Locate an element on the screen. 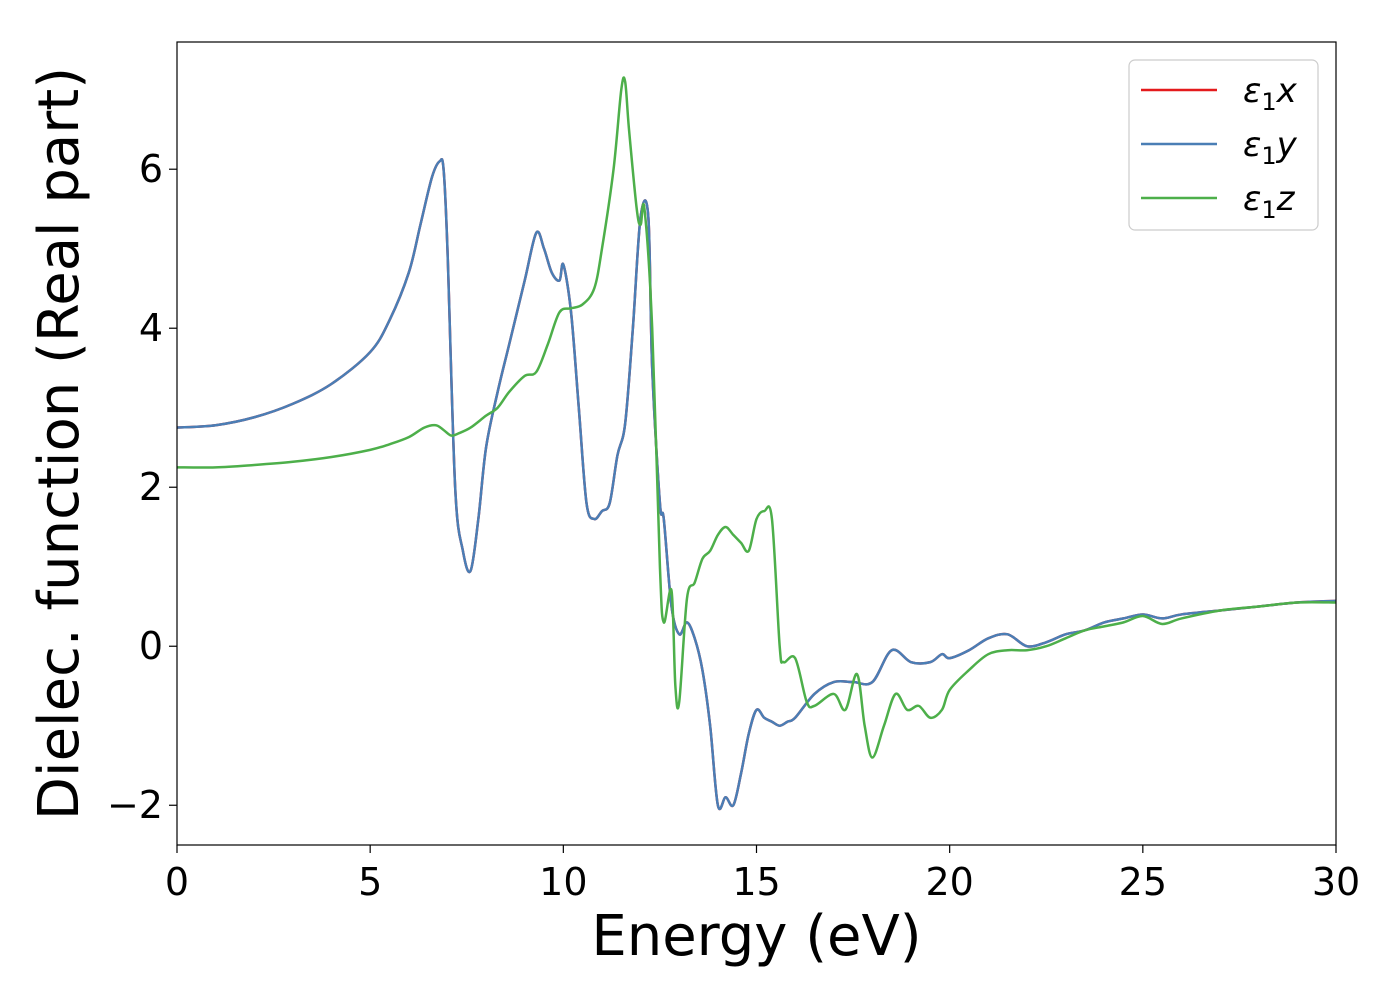  x-axis-label: Energy (eV) is located at coordinates (756, 936).